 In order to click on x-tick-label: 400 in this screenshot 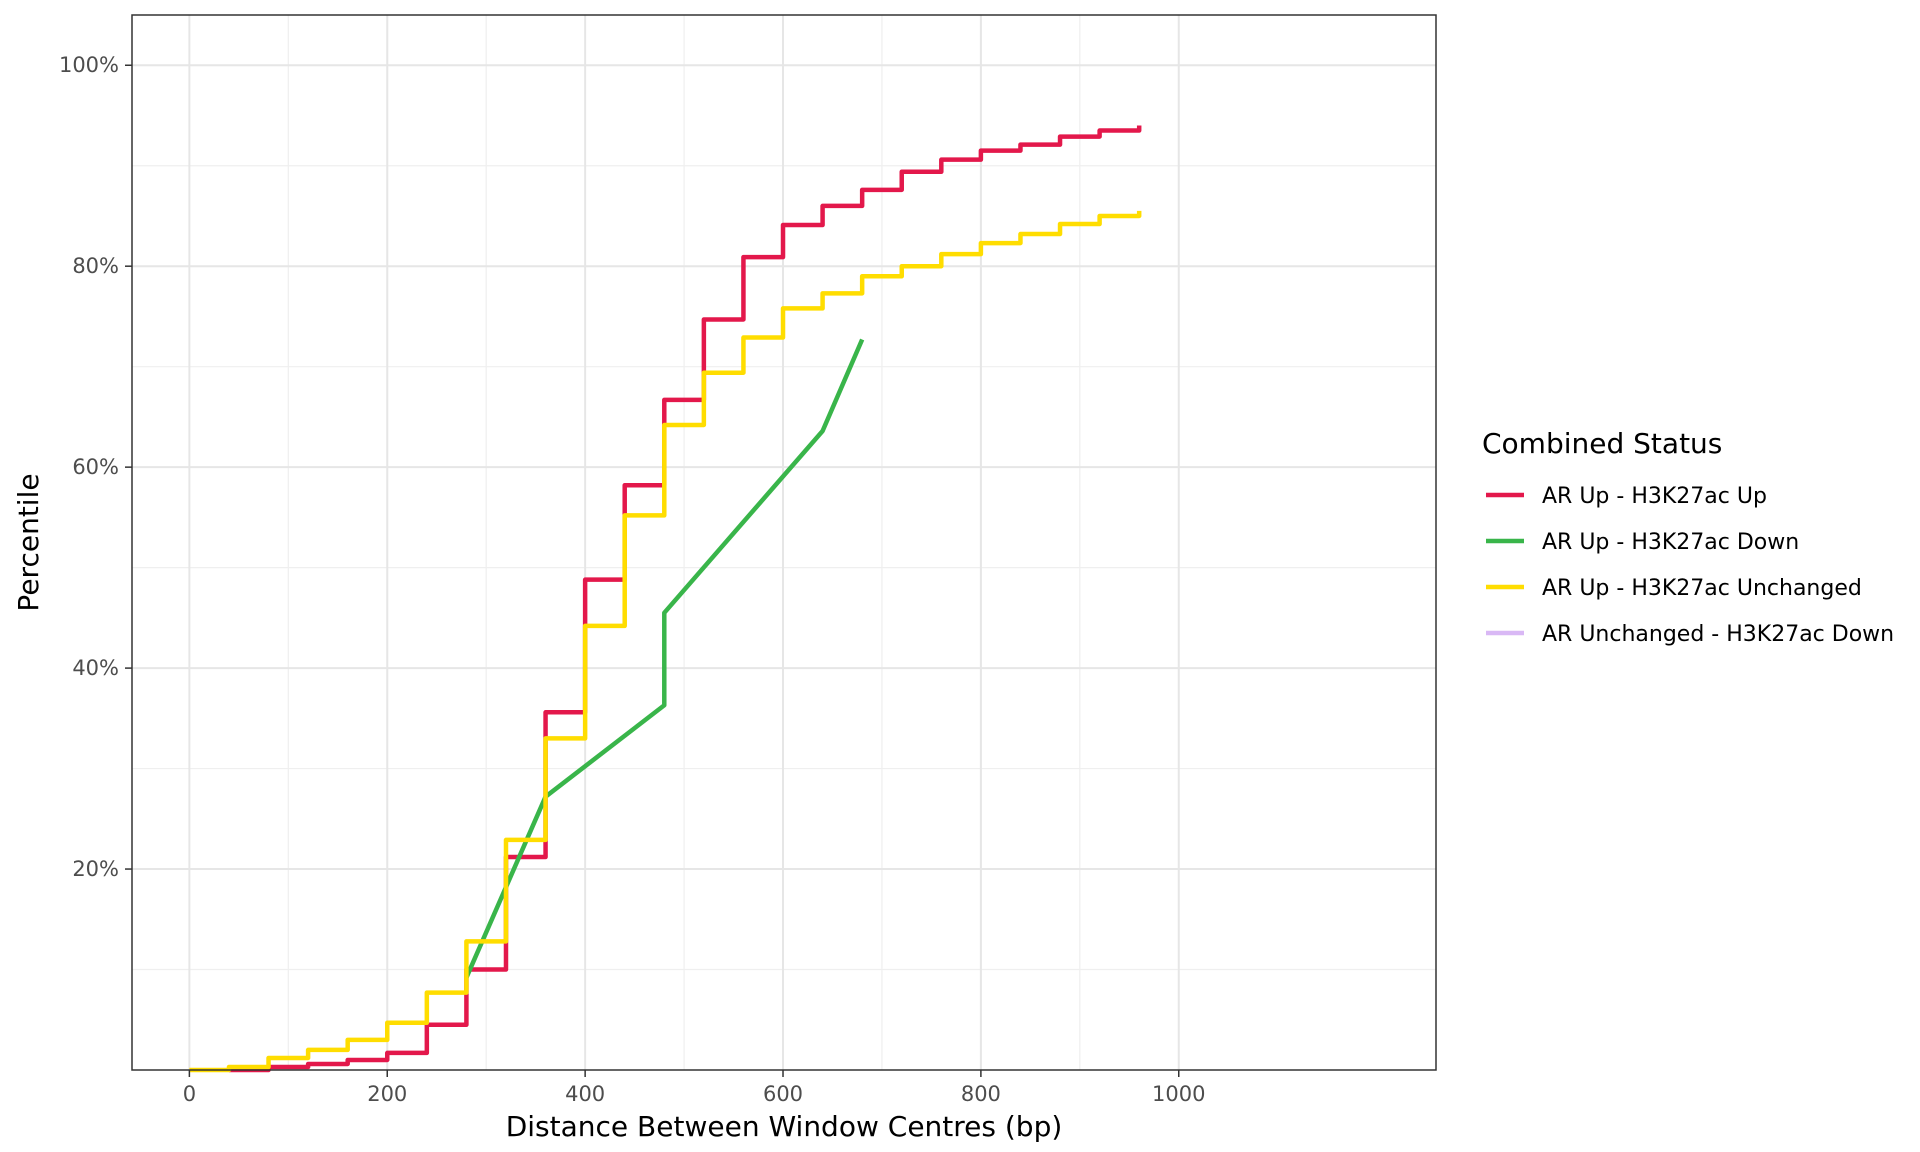, I will do `click(585, 1094)`.